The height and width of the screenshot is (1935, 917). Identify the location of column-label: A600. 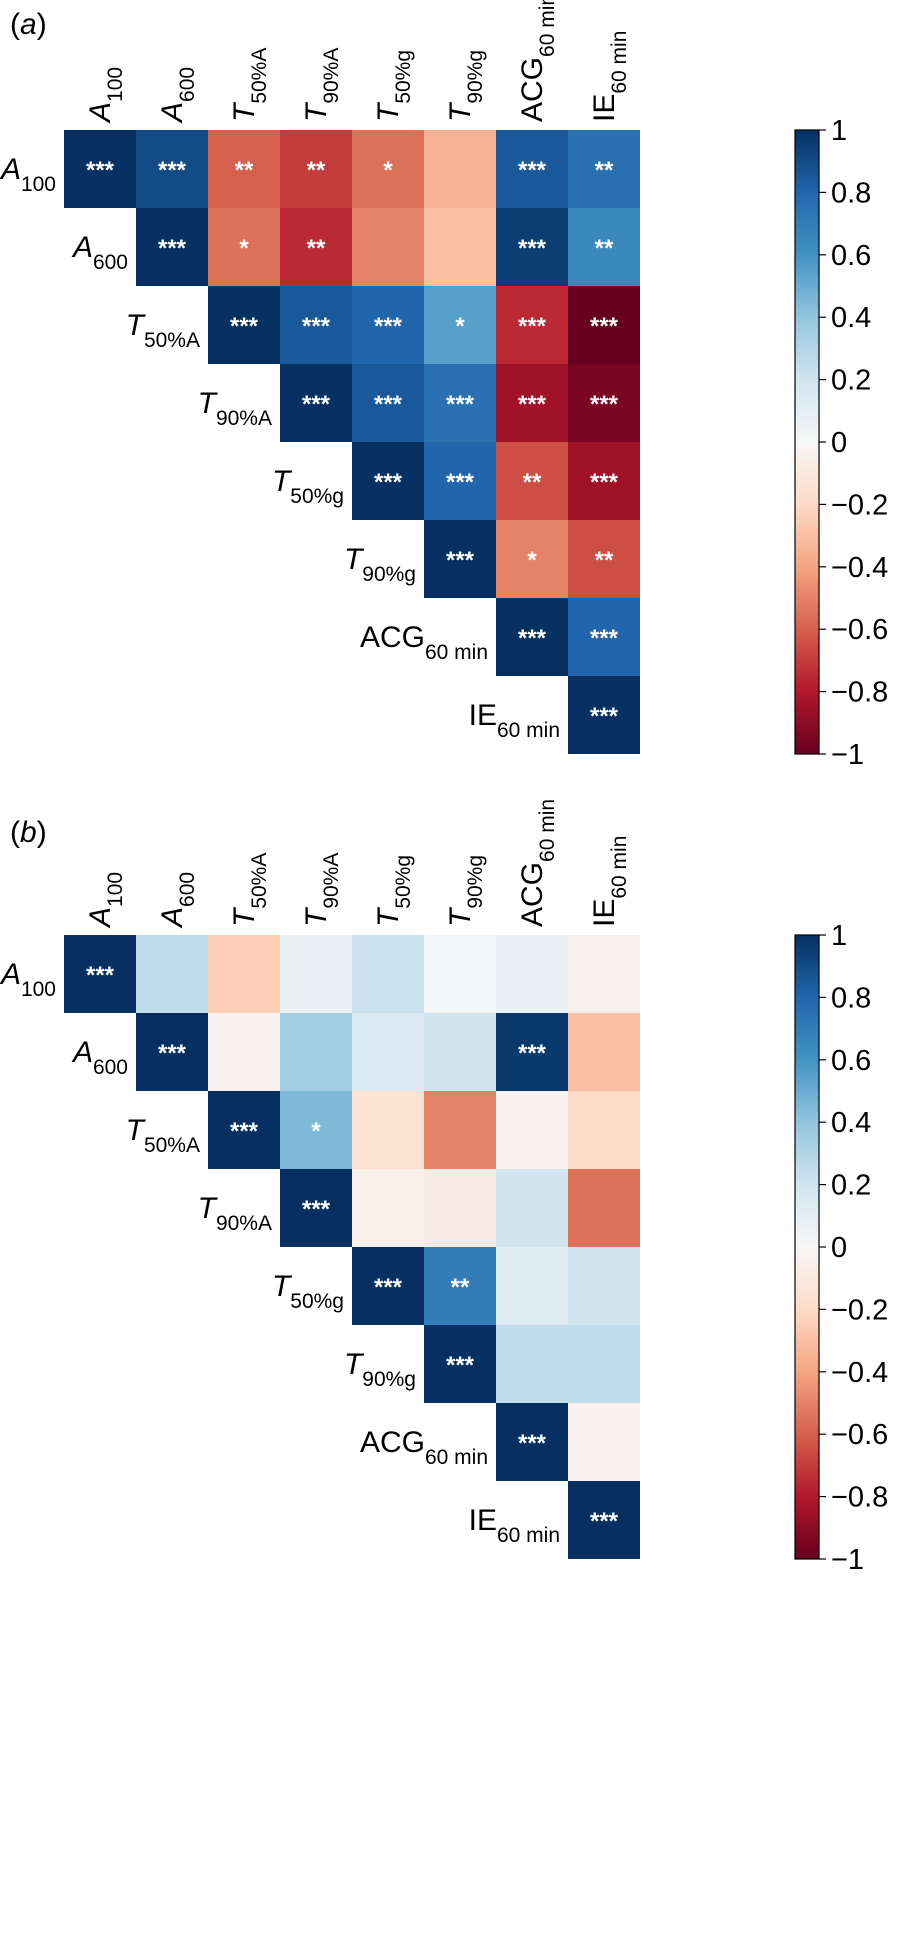
(177, 900).